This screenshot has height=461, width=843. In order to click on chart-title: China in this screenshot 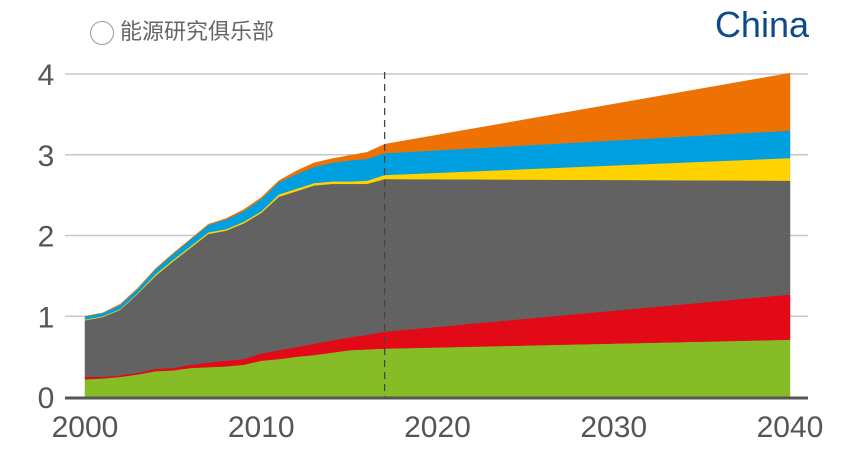, I will do `click(761, 24)`.